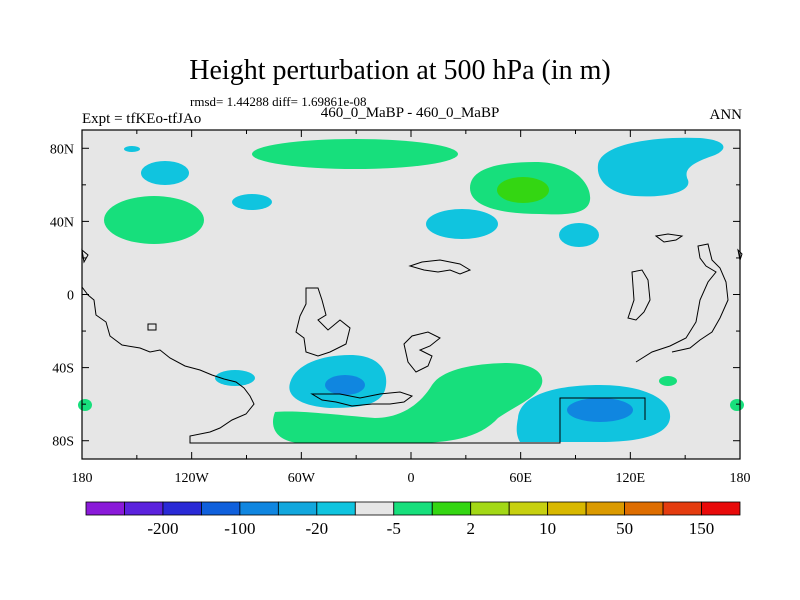 The height and width of the screenshot is (600, 800). Describe the element at coordinates (422, 352) in the screenshot. I see `coastline-madagascar` at that location.